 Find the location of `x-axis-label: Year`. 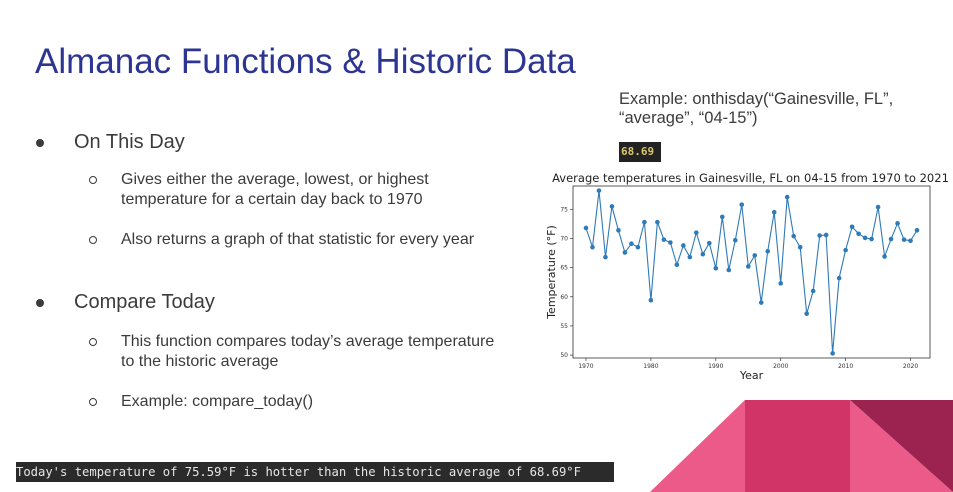

x-axis-label: Year is located at coordinates (751, 375).